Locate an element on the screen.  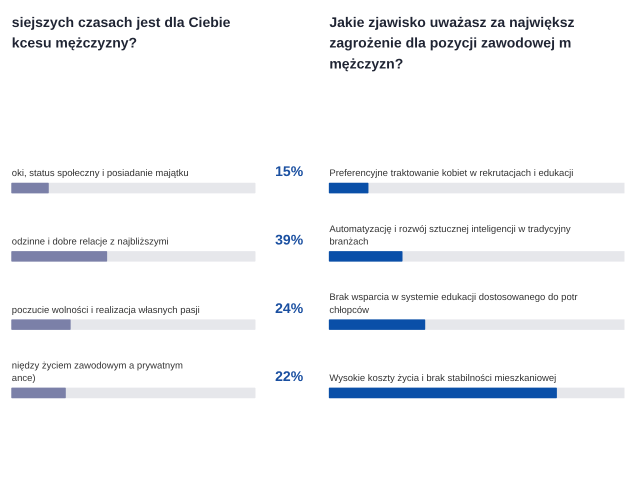
y-tick-label: Automatyzację i rozwój sztucznej inteligencji w tradycyjny branżach is located at coordinates (450, 236).